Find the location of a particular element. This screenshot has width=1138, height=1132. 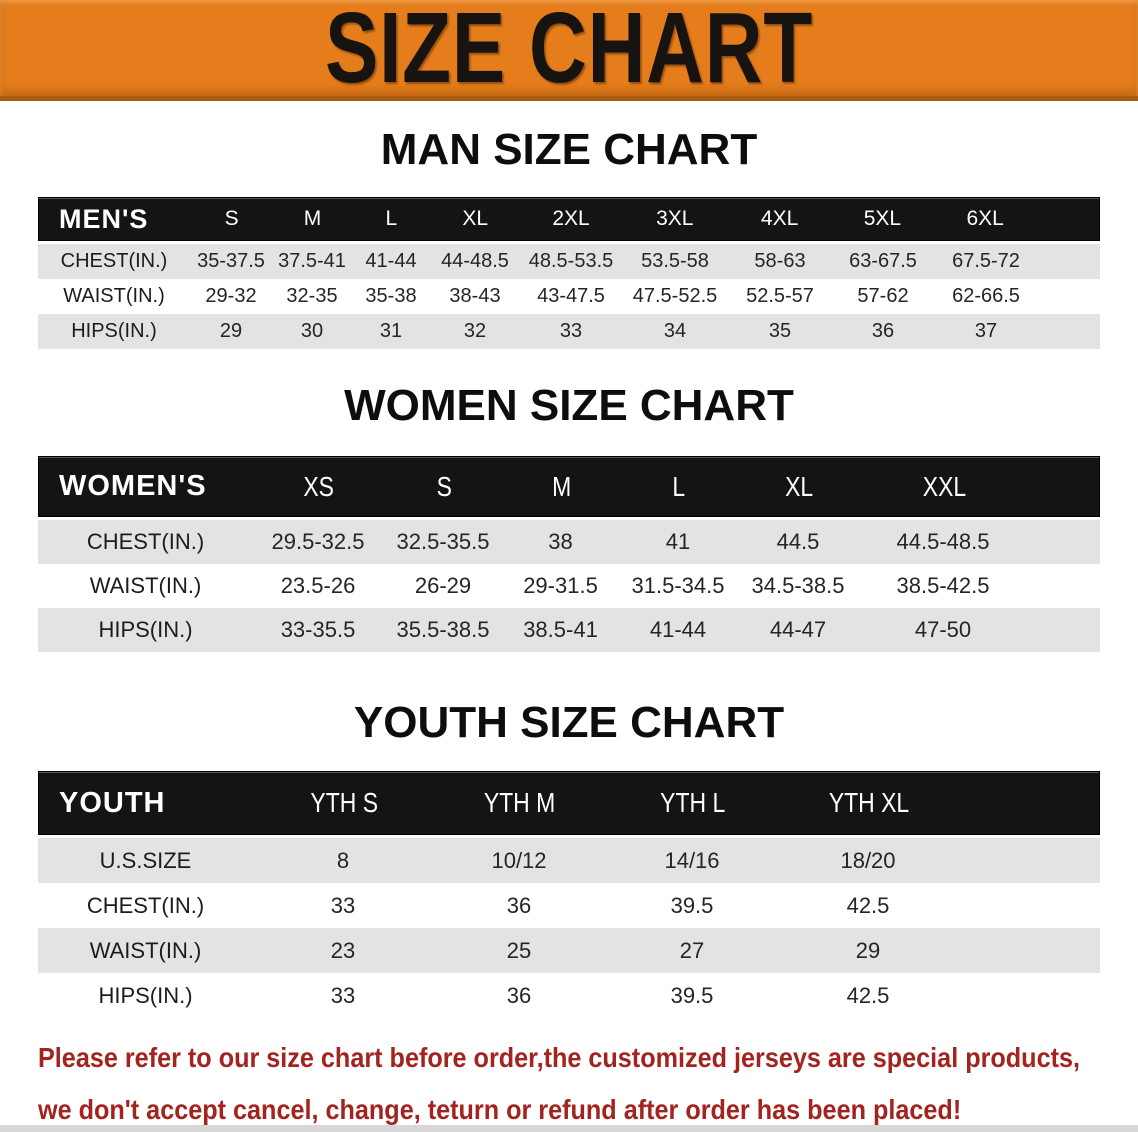

size-column-header: XS is located at coordinates (319, 486).